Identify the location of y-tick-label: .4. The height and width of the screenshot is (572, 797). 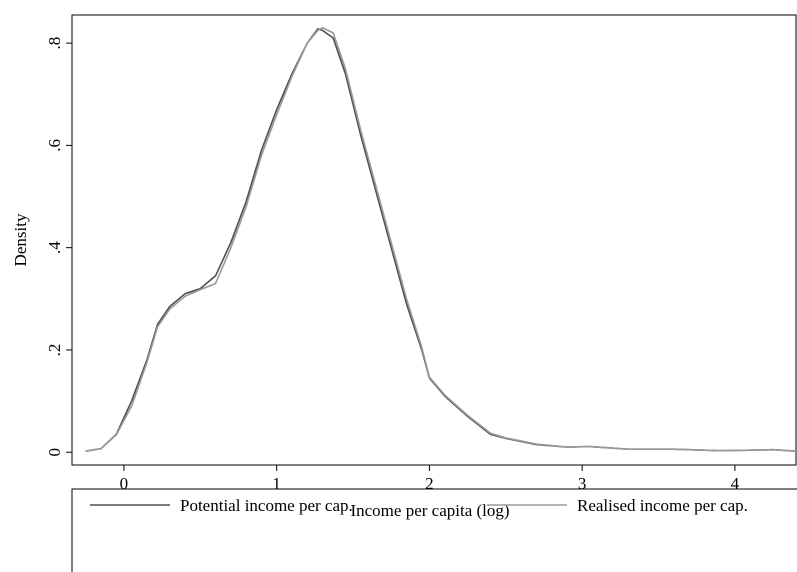
(54, 247).